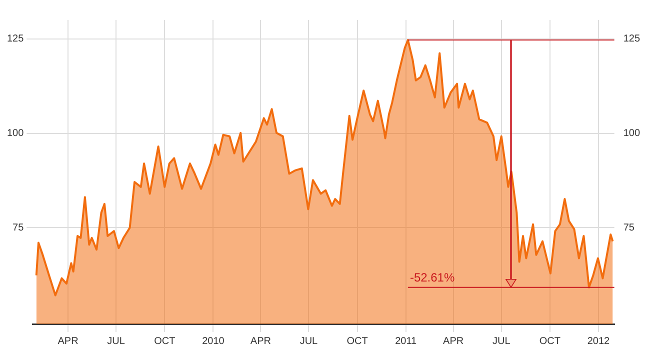  Describe the element at coordinates (213, 341) in the screenshot. I see `x-tick-label: 2010` at that location.